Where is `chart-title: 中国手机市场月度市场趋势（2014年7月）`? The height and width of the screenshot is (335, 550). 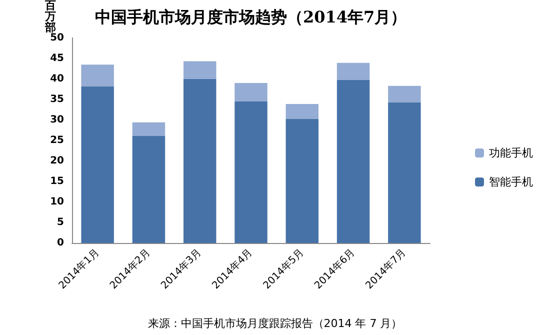 chart-title: 中国手机市场月度市场趋势（2014年7月） is located at coordinates (251, 17).